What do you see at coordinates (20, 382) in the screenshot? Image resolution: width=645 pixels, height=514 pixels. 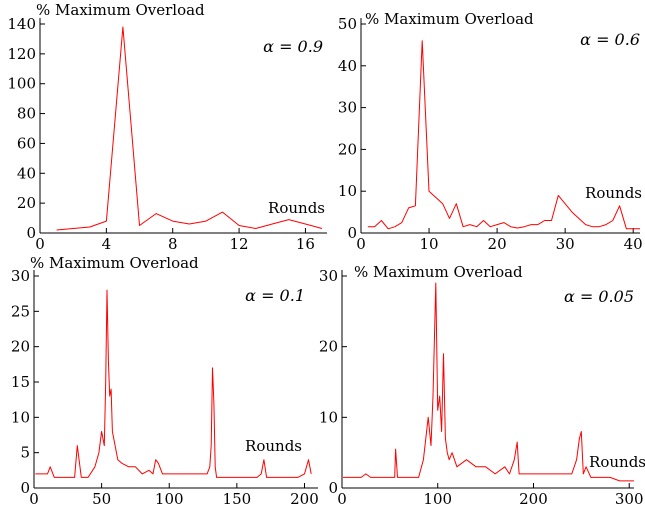 I see `y-tick-label: 15` at bounding box center [20, 382].